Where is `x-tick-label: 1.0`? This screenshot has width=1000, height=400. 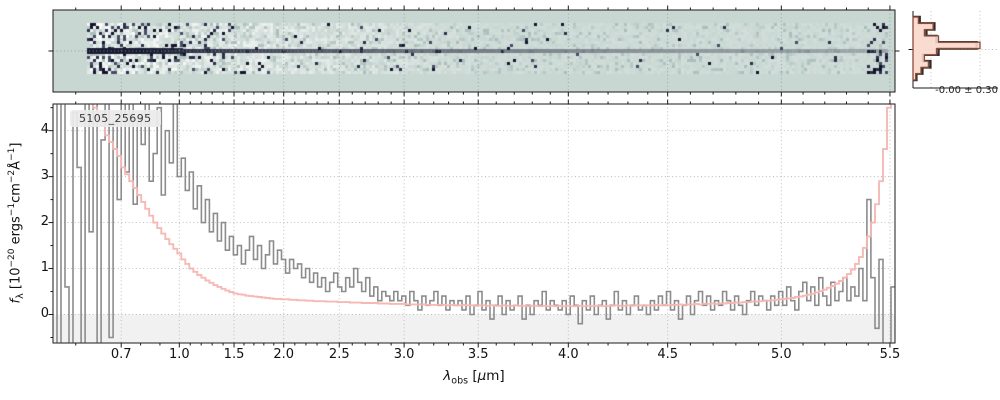 x-tick-label: 1.0 is located at coordinates (179, 354).